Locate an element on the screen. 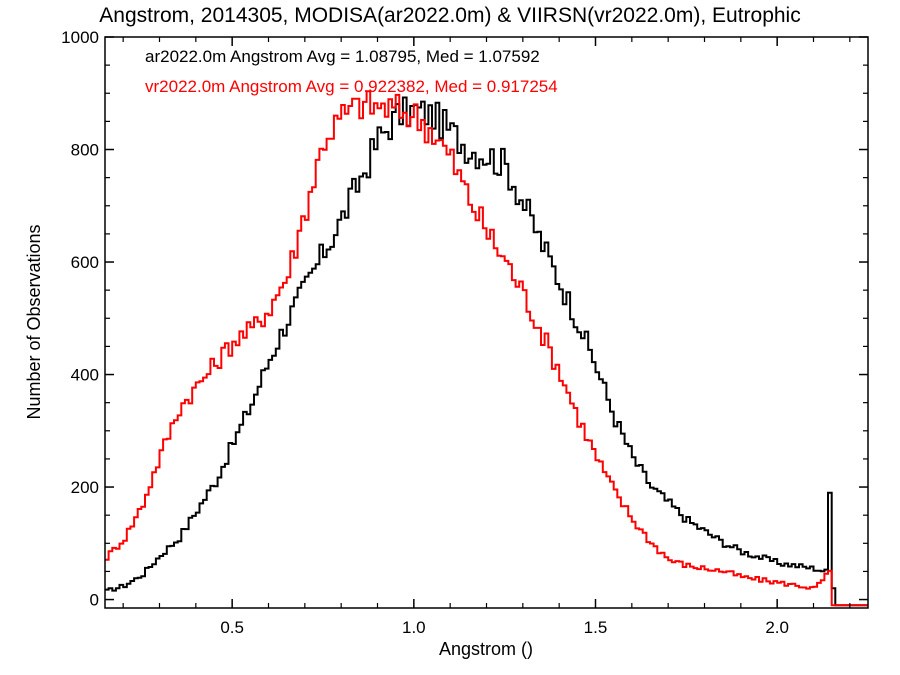 This screenshot has width=900, height=675. y-tick-label: 0 is located at coordinates (94, 600).